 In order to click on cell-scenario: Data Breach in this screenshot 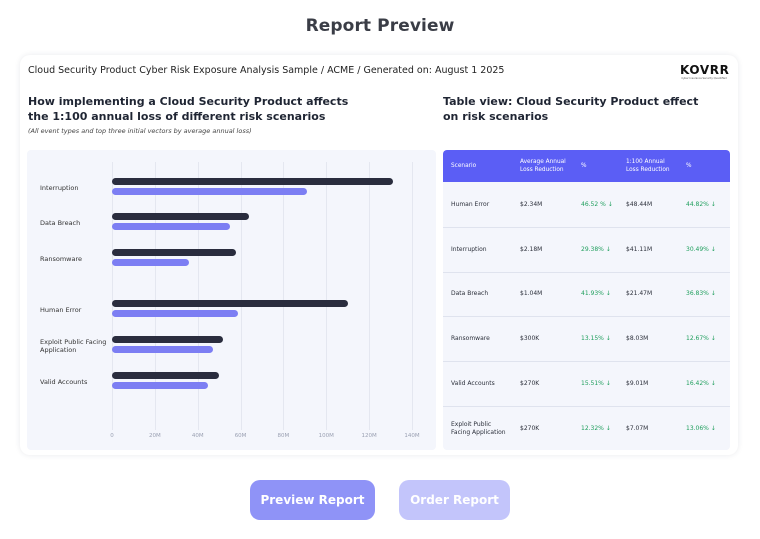, I will do `click(470, 294)`.